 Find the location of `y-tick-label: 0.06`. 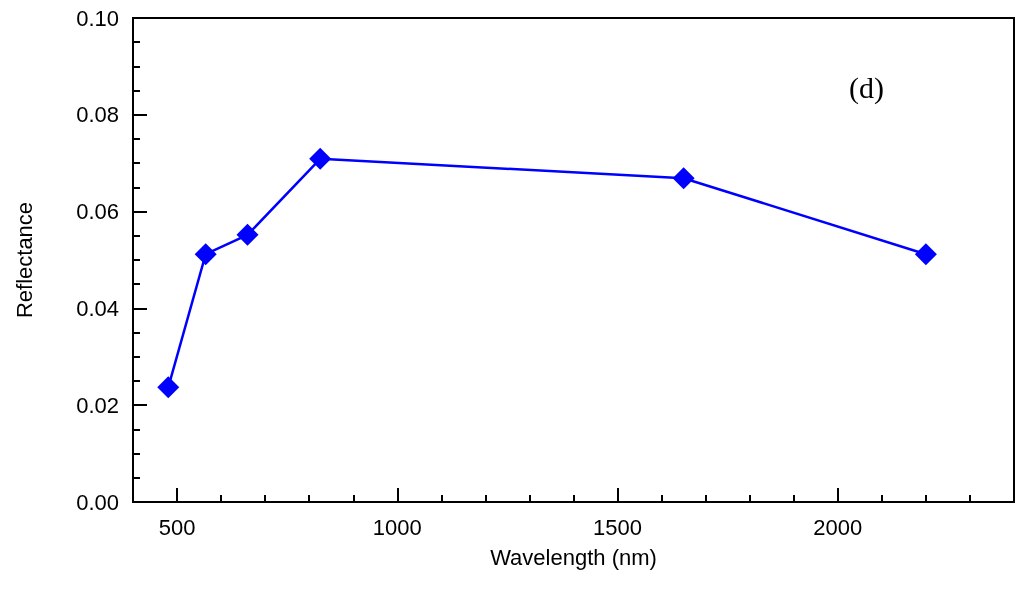

y-tick-label: 0.06 is located at coordinates (97, 212).